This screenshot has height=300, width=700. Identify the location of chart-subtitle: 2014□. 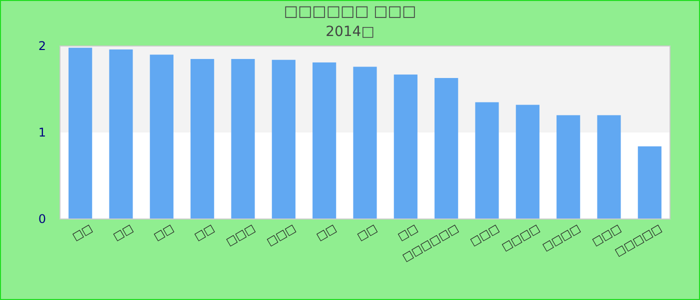
(350, 32).